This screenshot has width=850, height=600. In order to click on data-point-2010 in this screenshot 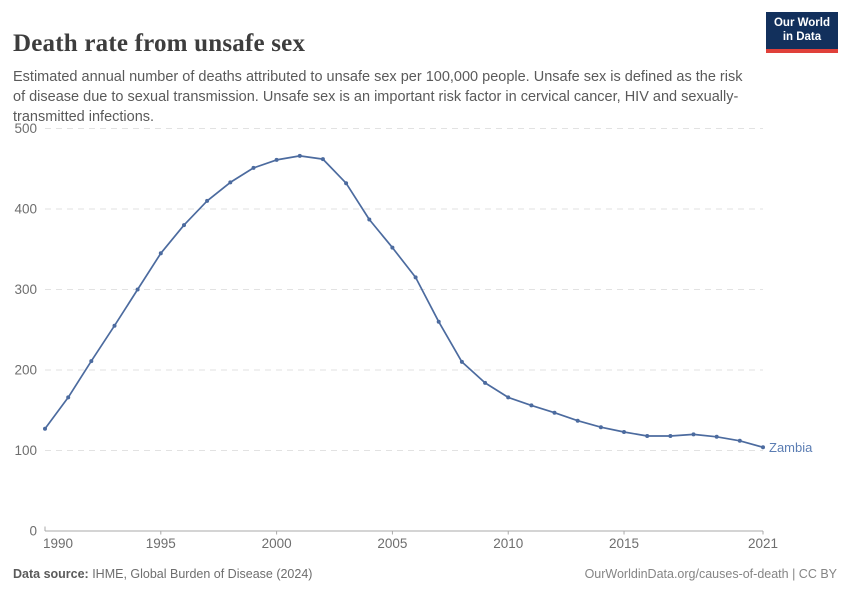, I will do `click(508, 397)`.